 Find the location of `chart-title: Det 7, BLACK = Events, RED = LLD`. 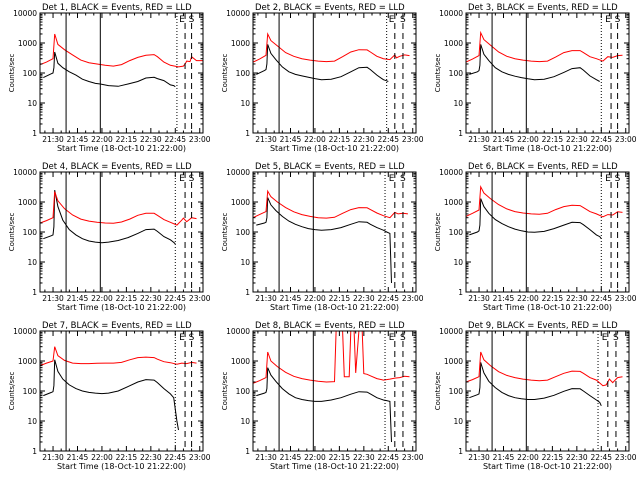

chart-title: Det 7, BLACK = Events, RED = LLD is located at coordinates (117, 326).